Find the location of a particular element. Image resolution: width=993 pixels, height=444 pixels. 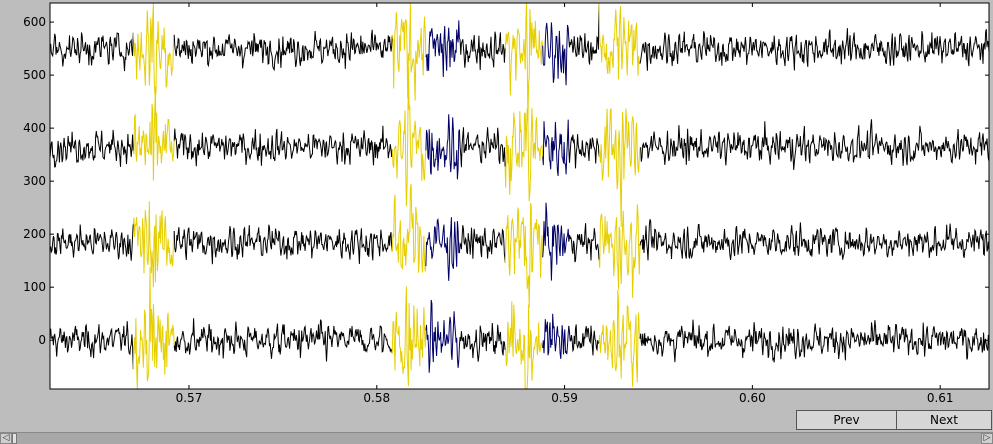

y-tick-label: 400 is located at coordinates (34, 128).